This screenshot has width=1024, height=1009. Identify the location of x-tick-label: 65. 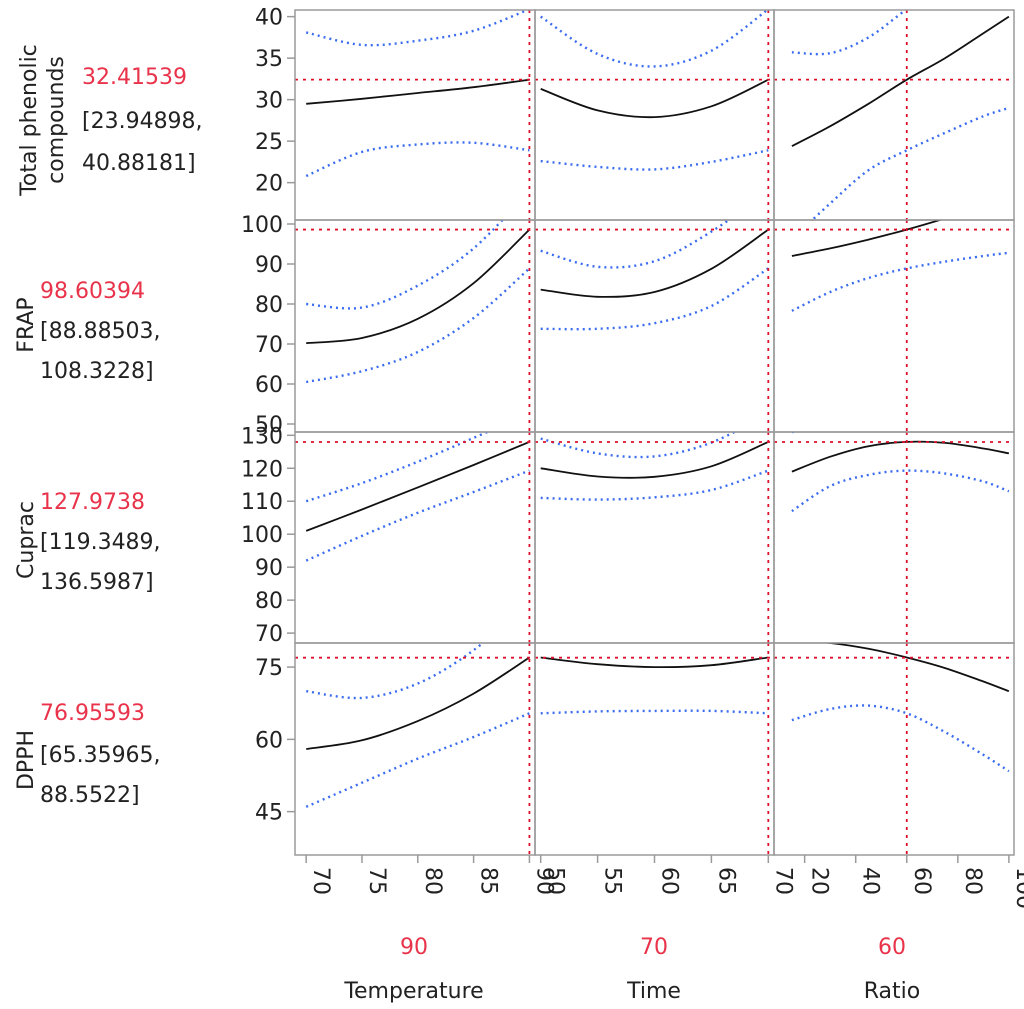
(725, 881).